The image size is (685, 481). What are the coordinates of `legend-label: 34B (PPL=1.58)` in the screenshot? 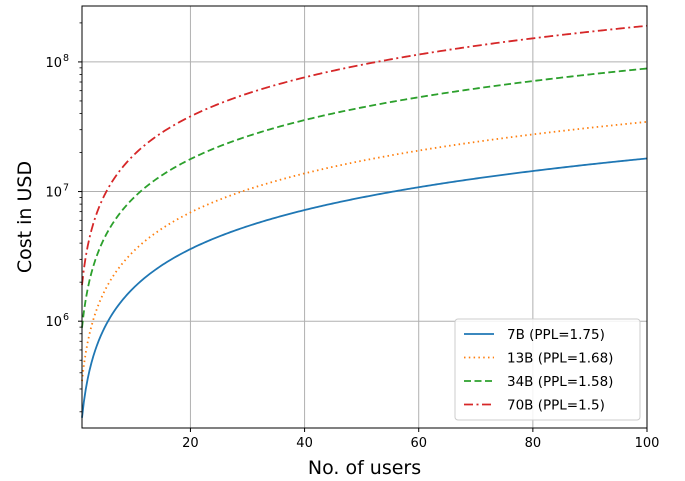 It's located at (560, 382).